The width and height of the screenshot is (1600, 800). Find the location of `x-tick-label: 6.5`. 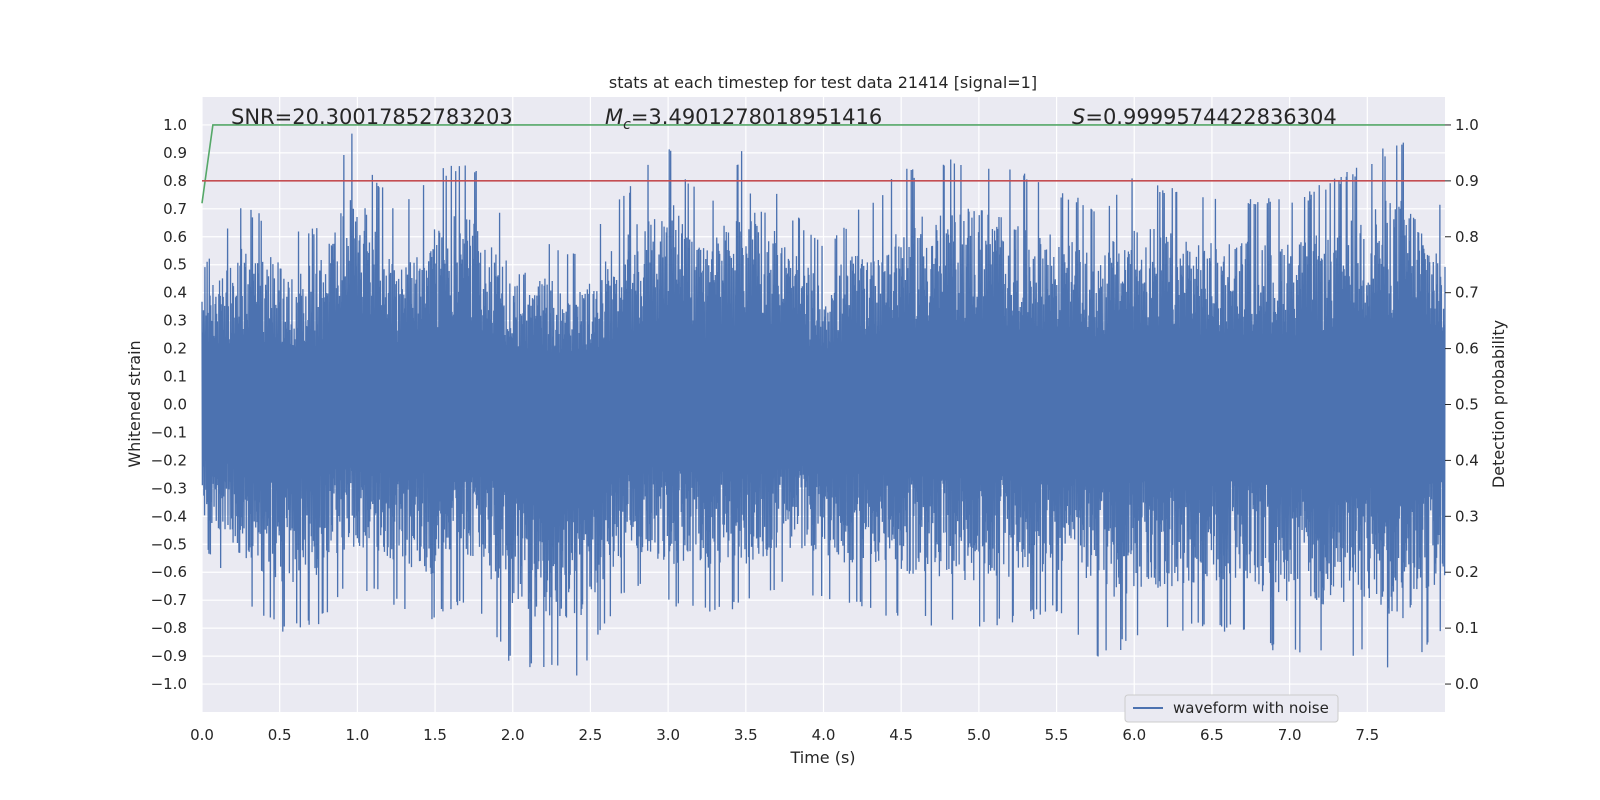

x-tick-label: 6.5 is located at coordinates (1212, 735).